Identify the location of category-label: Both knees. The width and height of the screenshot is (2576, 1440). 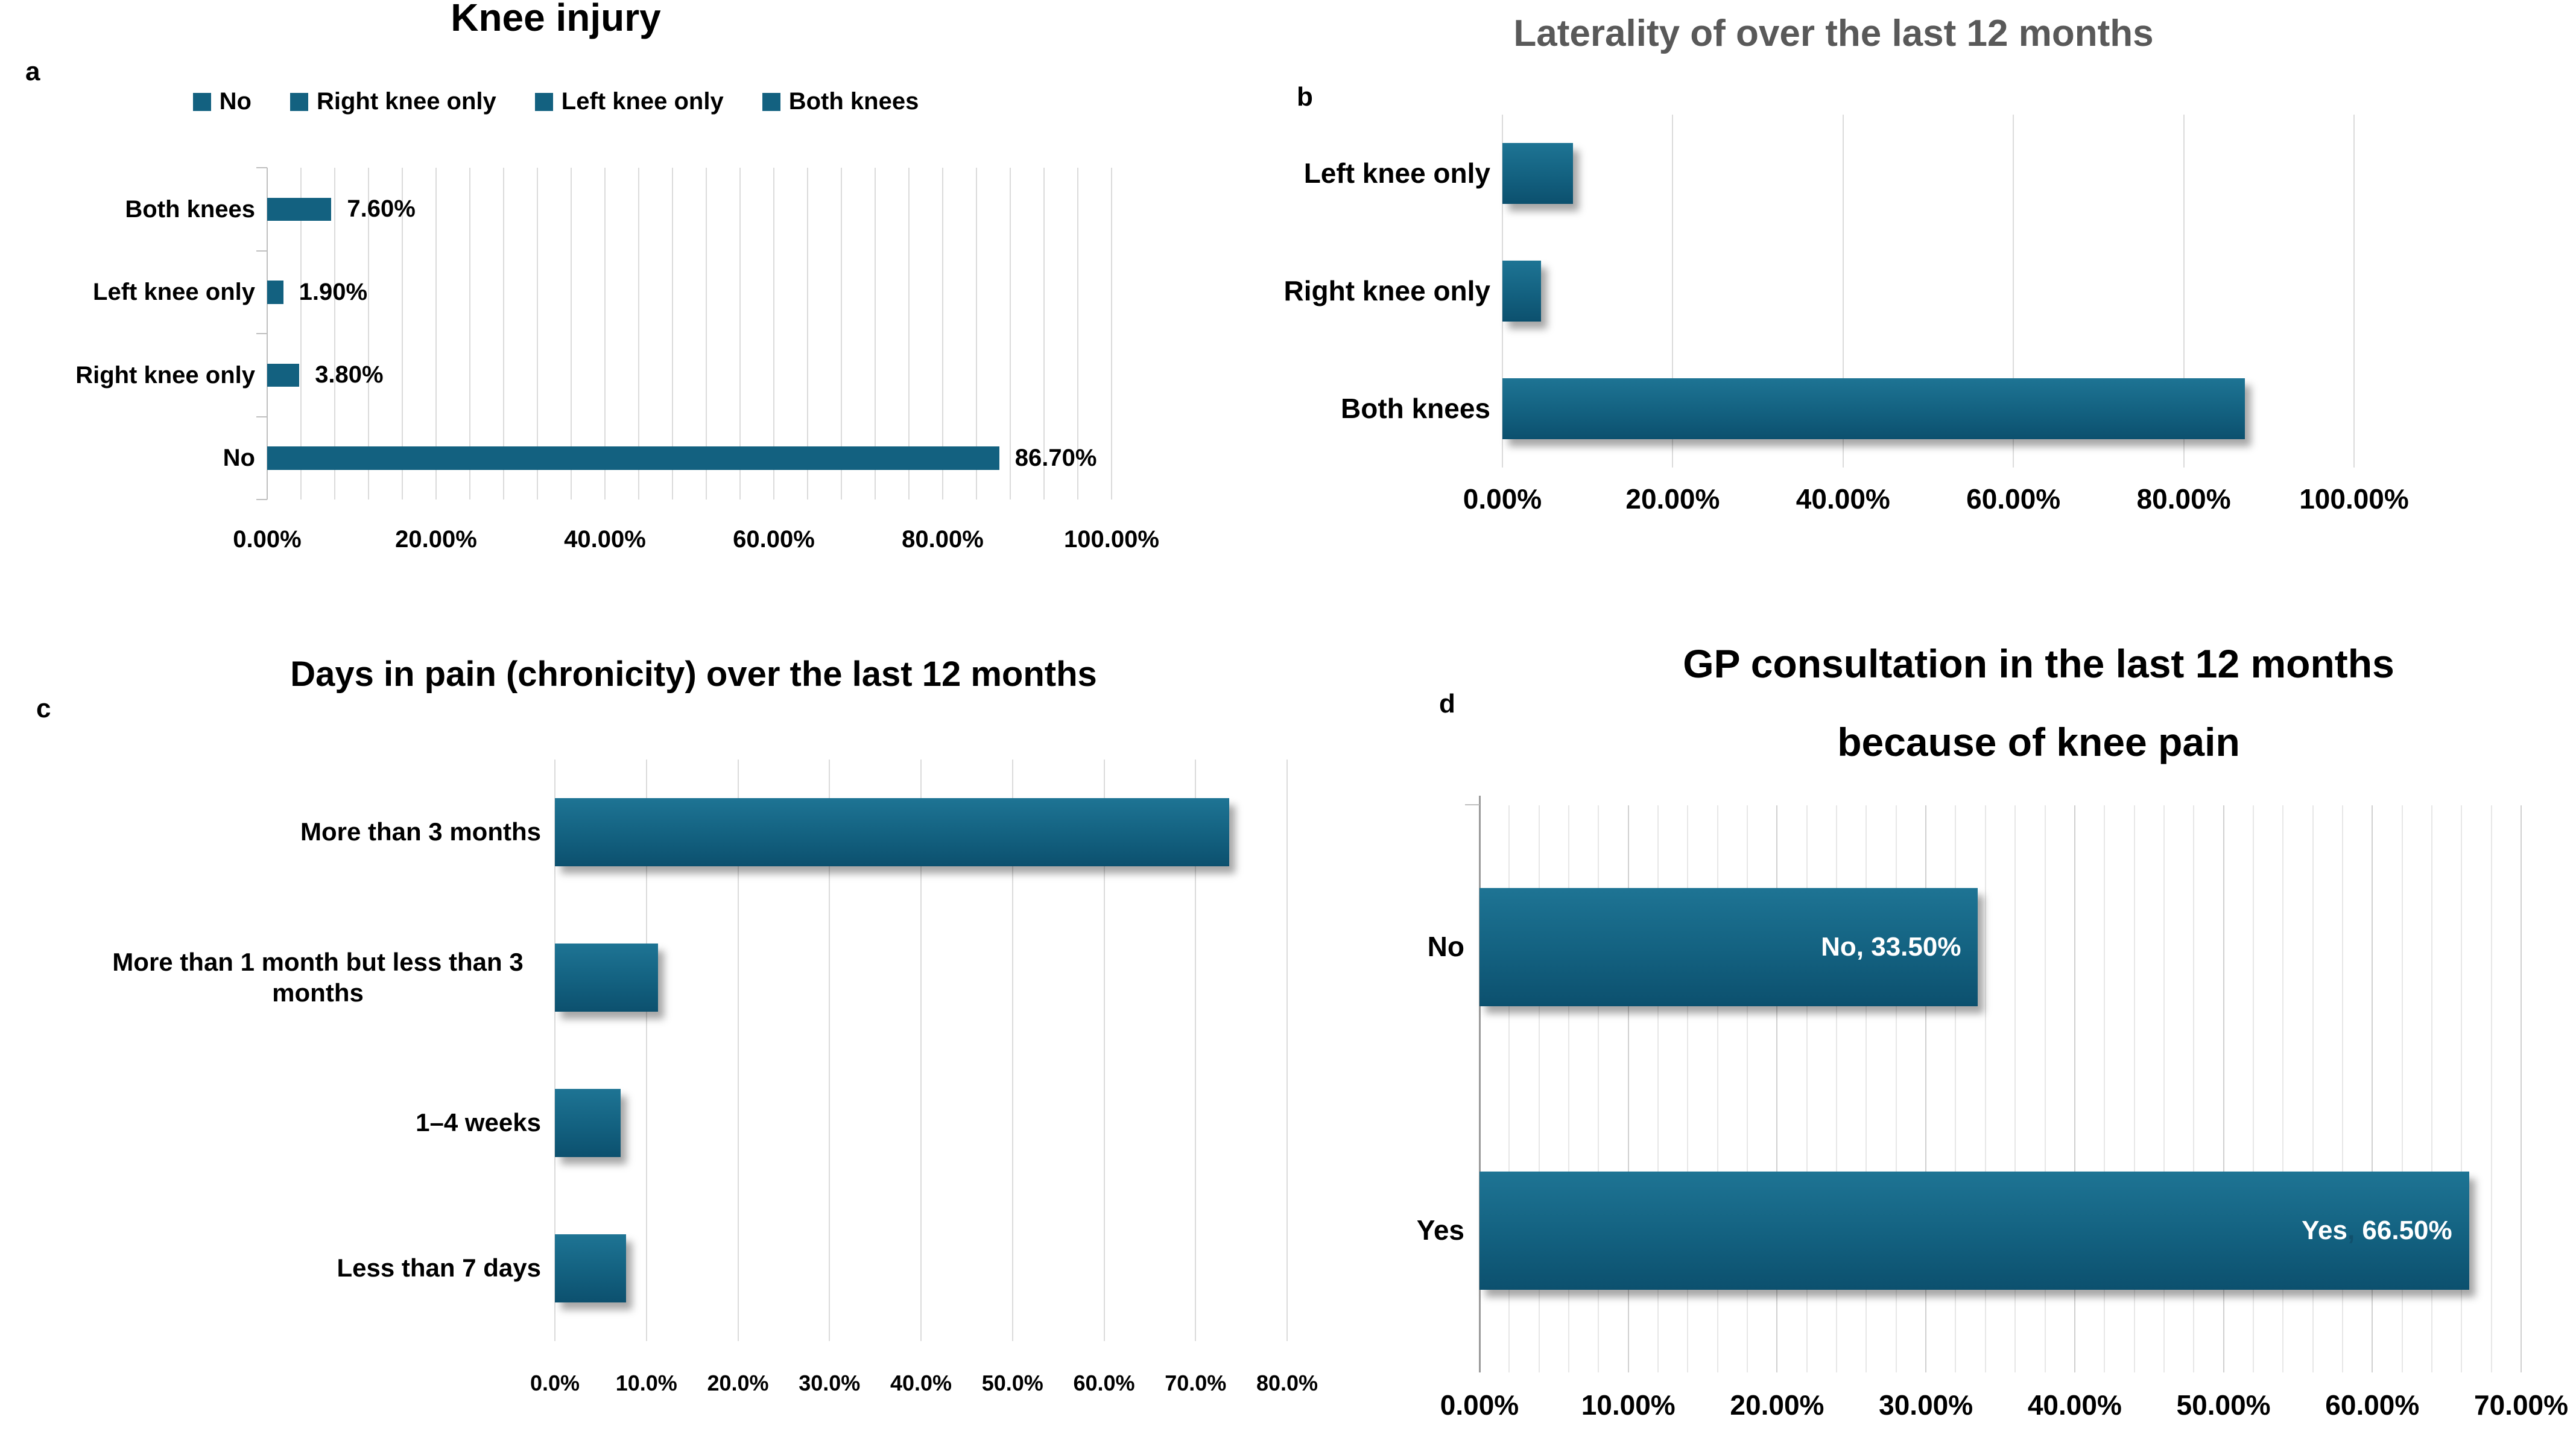
(1415, 408).